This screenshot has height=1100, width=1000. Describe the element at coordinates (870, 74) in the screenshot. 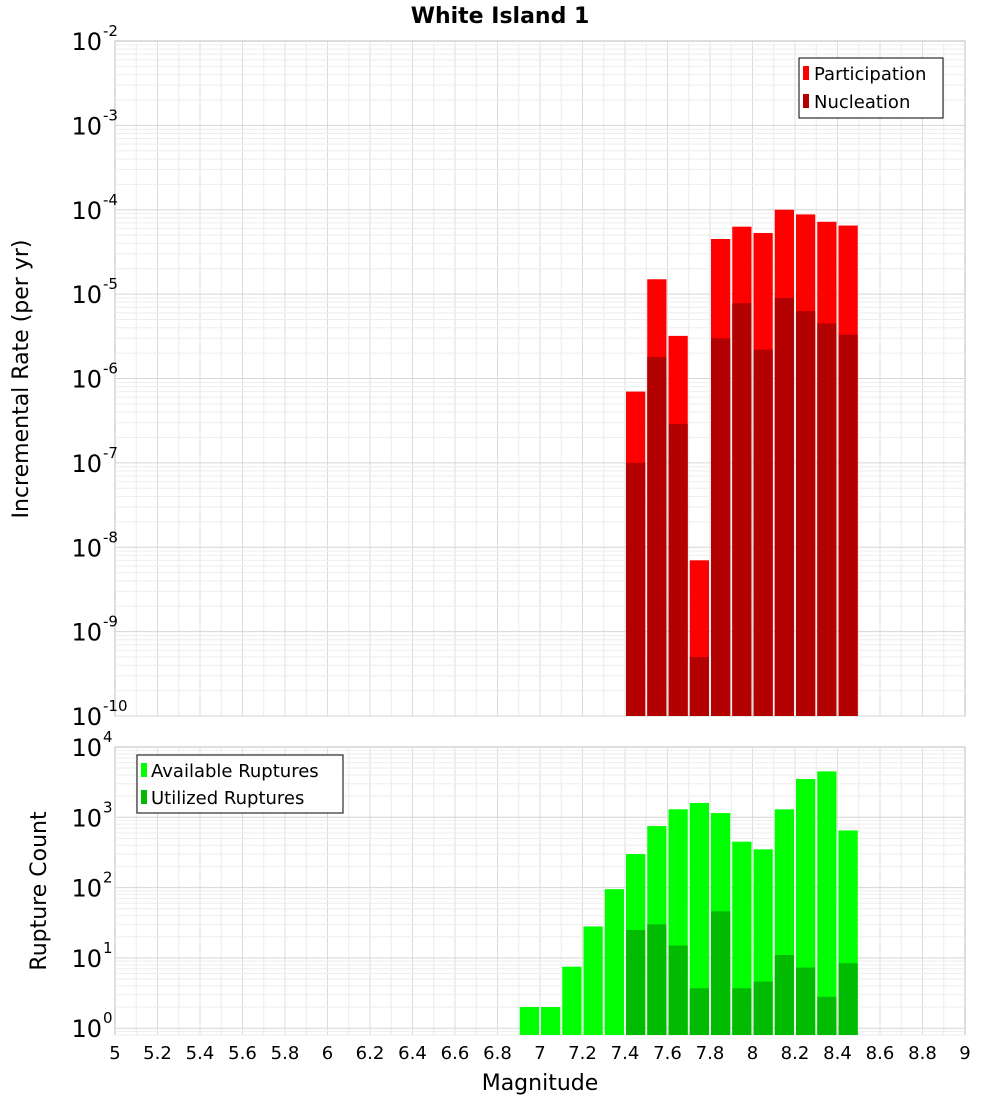

I see `legend-label-participation: Participation` at that location.